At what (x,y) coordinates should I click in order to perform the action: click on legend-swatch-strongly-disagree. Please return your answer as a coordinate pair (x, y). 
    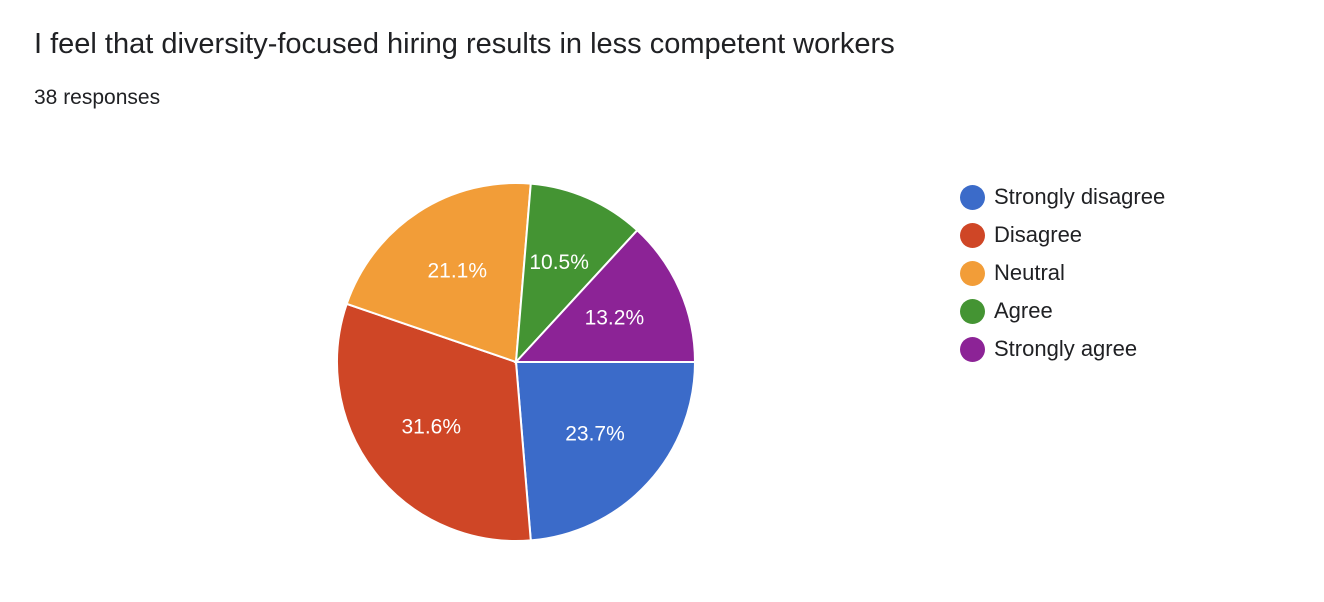
    Looking at the image, I should click on (972, 197).